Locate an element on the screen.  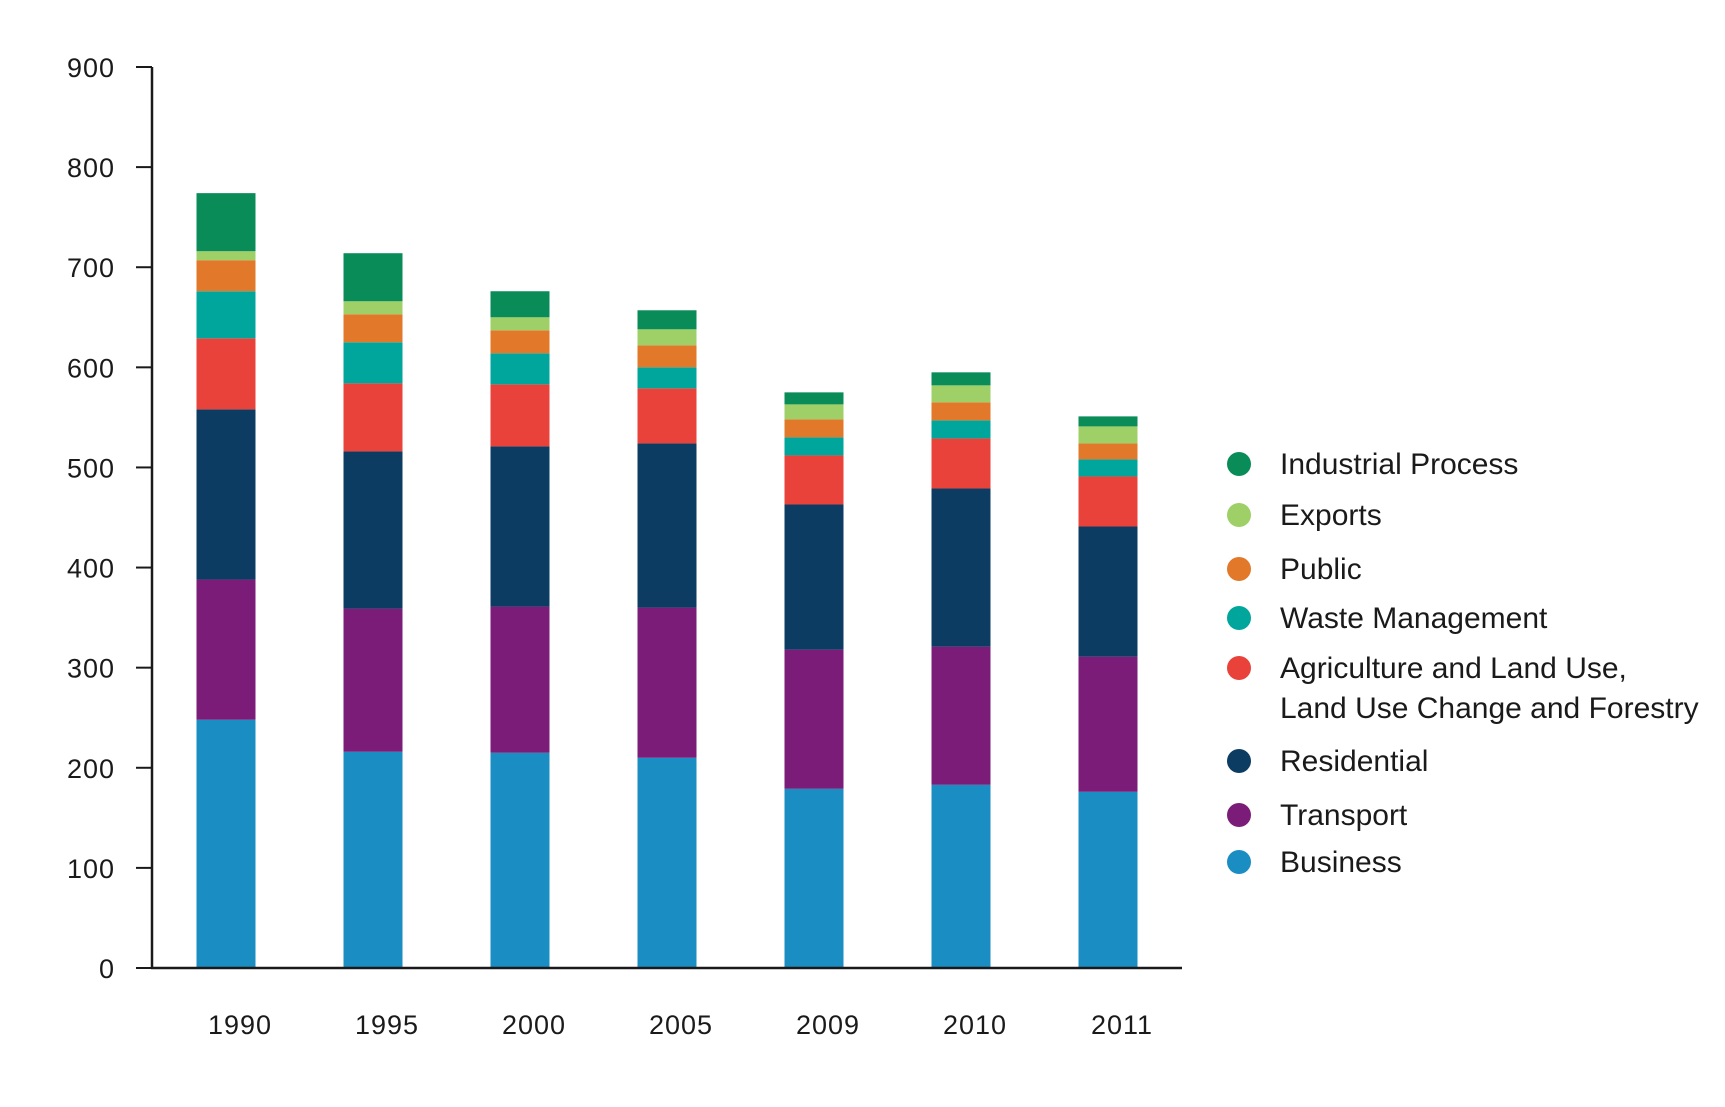
legend-label: Industrial Process is located at coordinates (1399, 464).